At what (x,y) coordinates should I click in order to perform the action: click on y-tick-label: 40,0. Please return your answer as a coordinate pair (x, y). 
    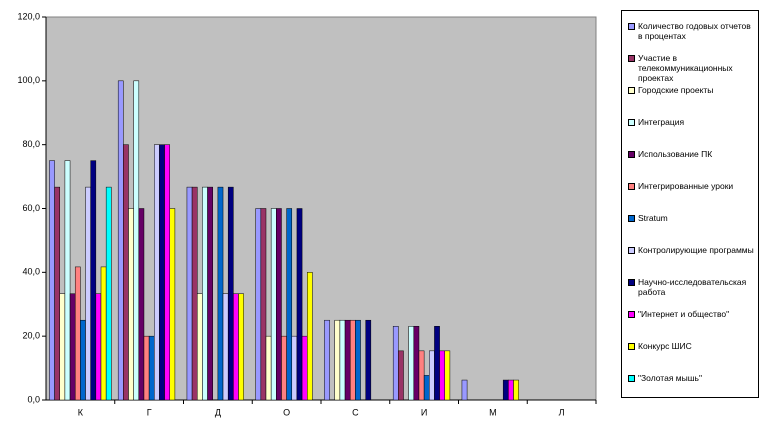
    Looking at the image, I should click on (31, 272).